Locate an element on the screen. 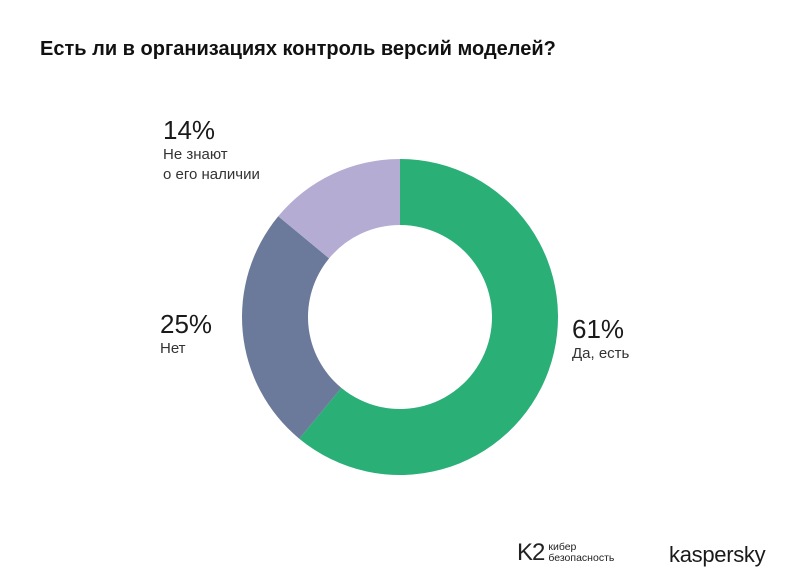 This screenshot has width=800, height=585. slice-unknown is located at coordinates (339, 209).